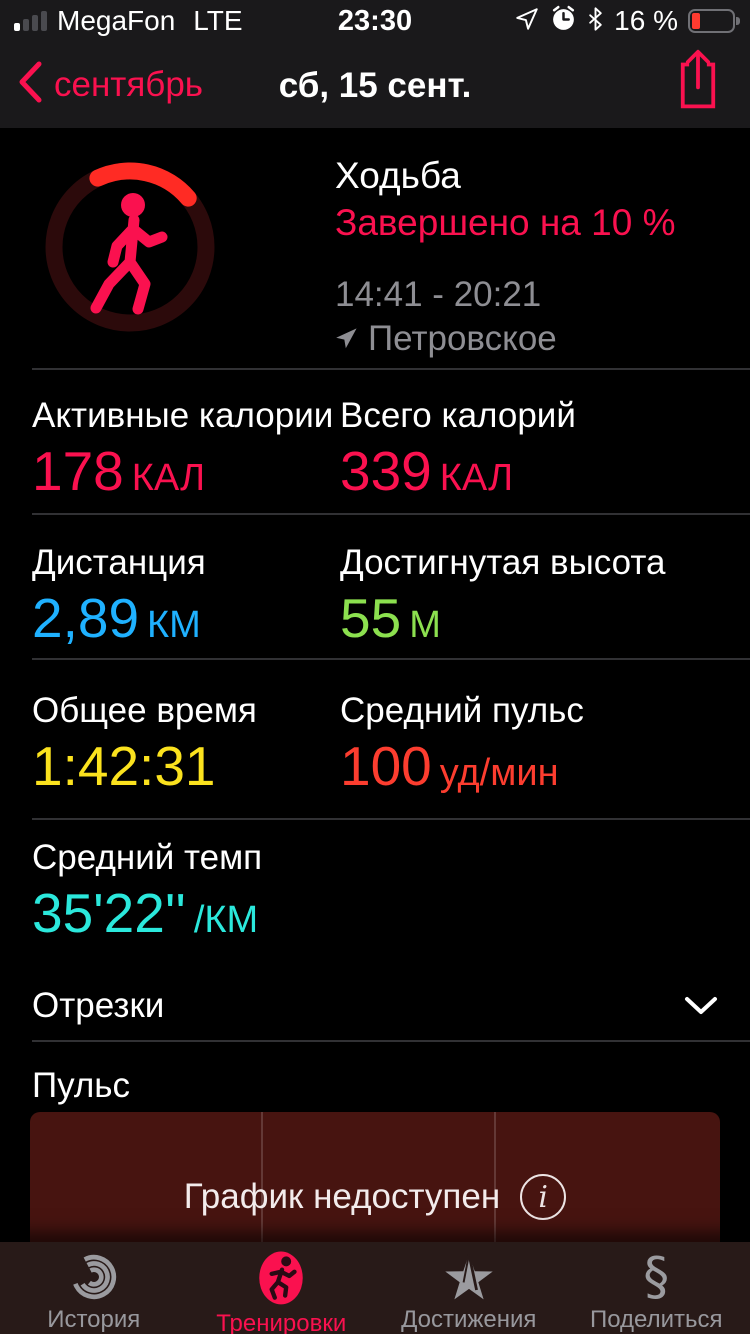  I want to click on stat-value: 339 КАЛ, so click(427, 471).